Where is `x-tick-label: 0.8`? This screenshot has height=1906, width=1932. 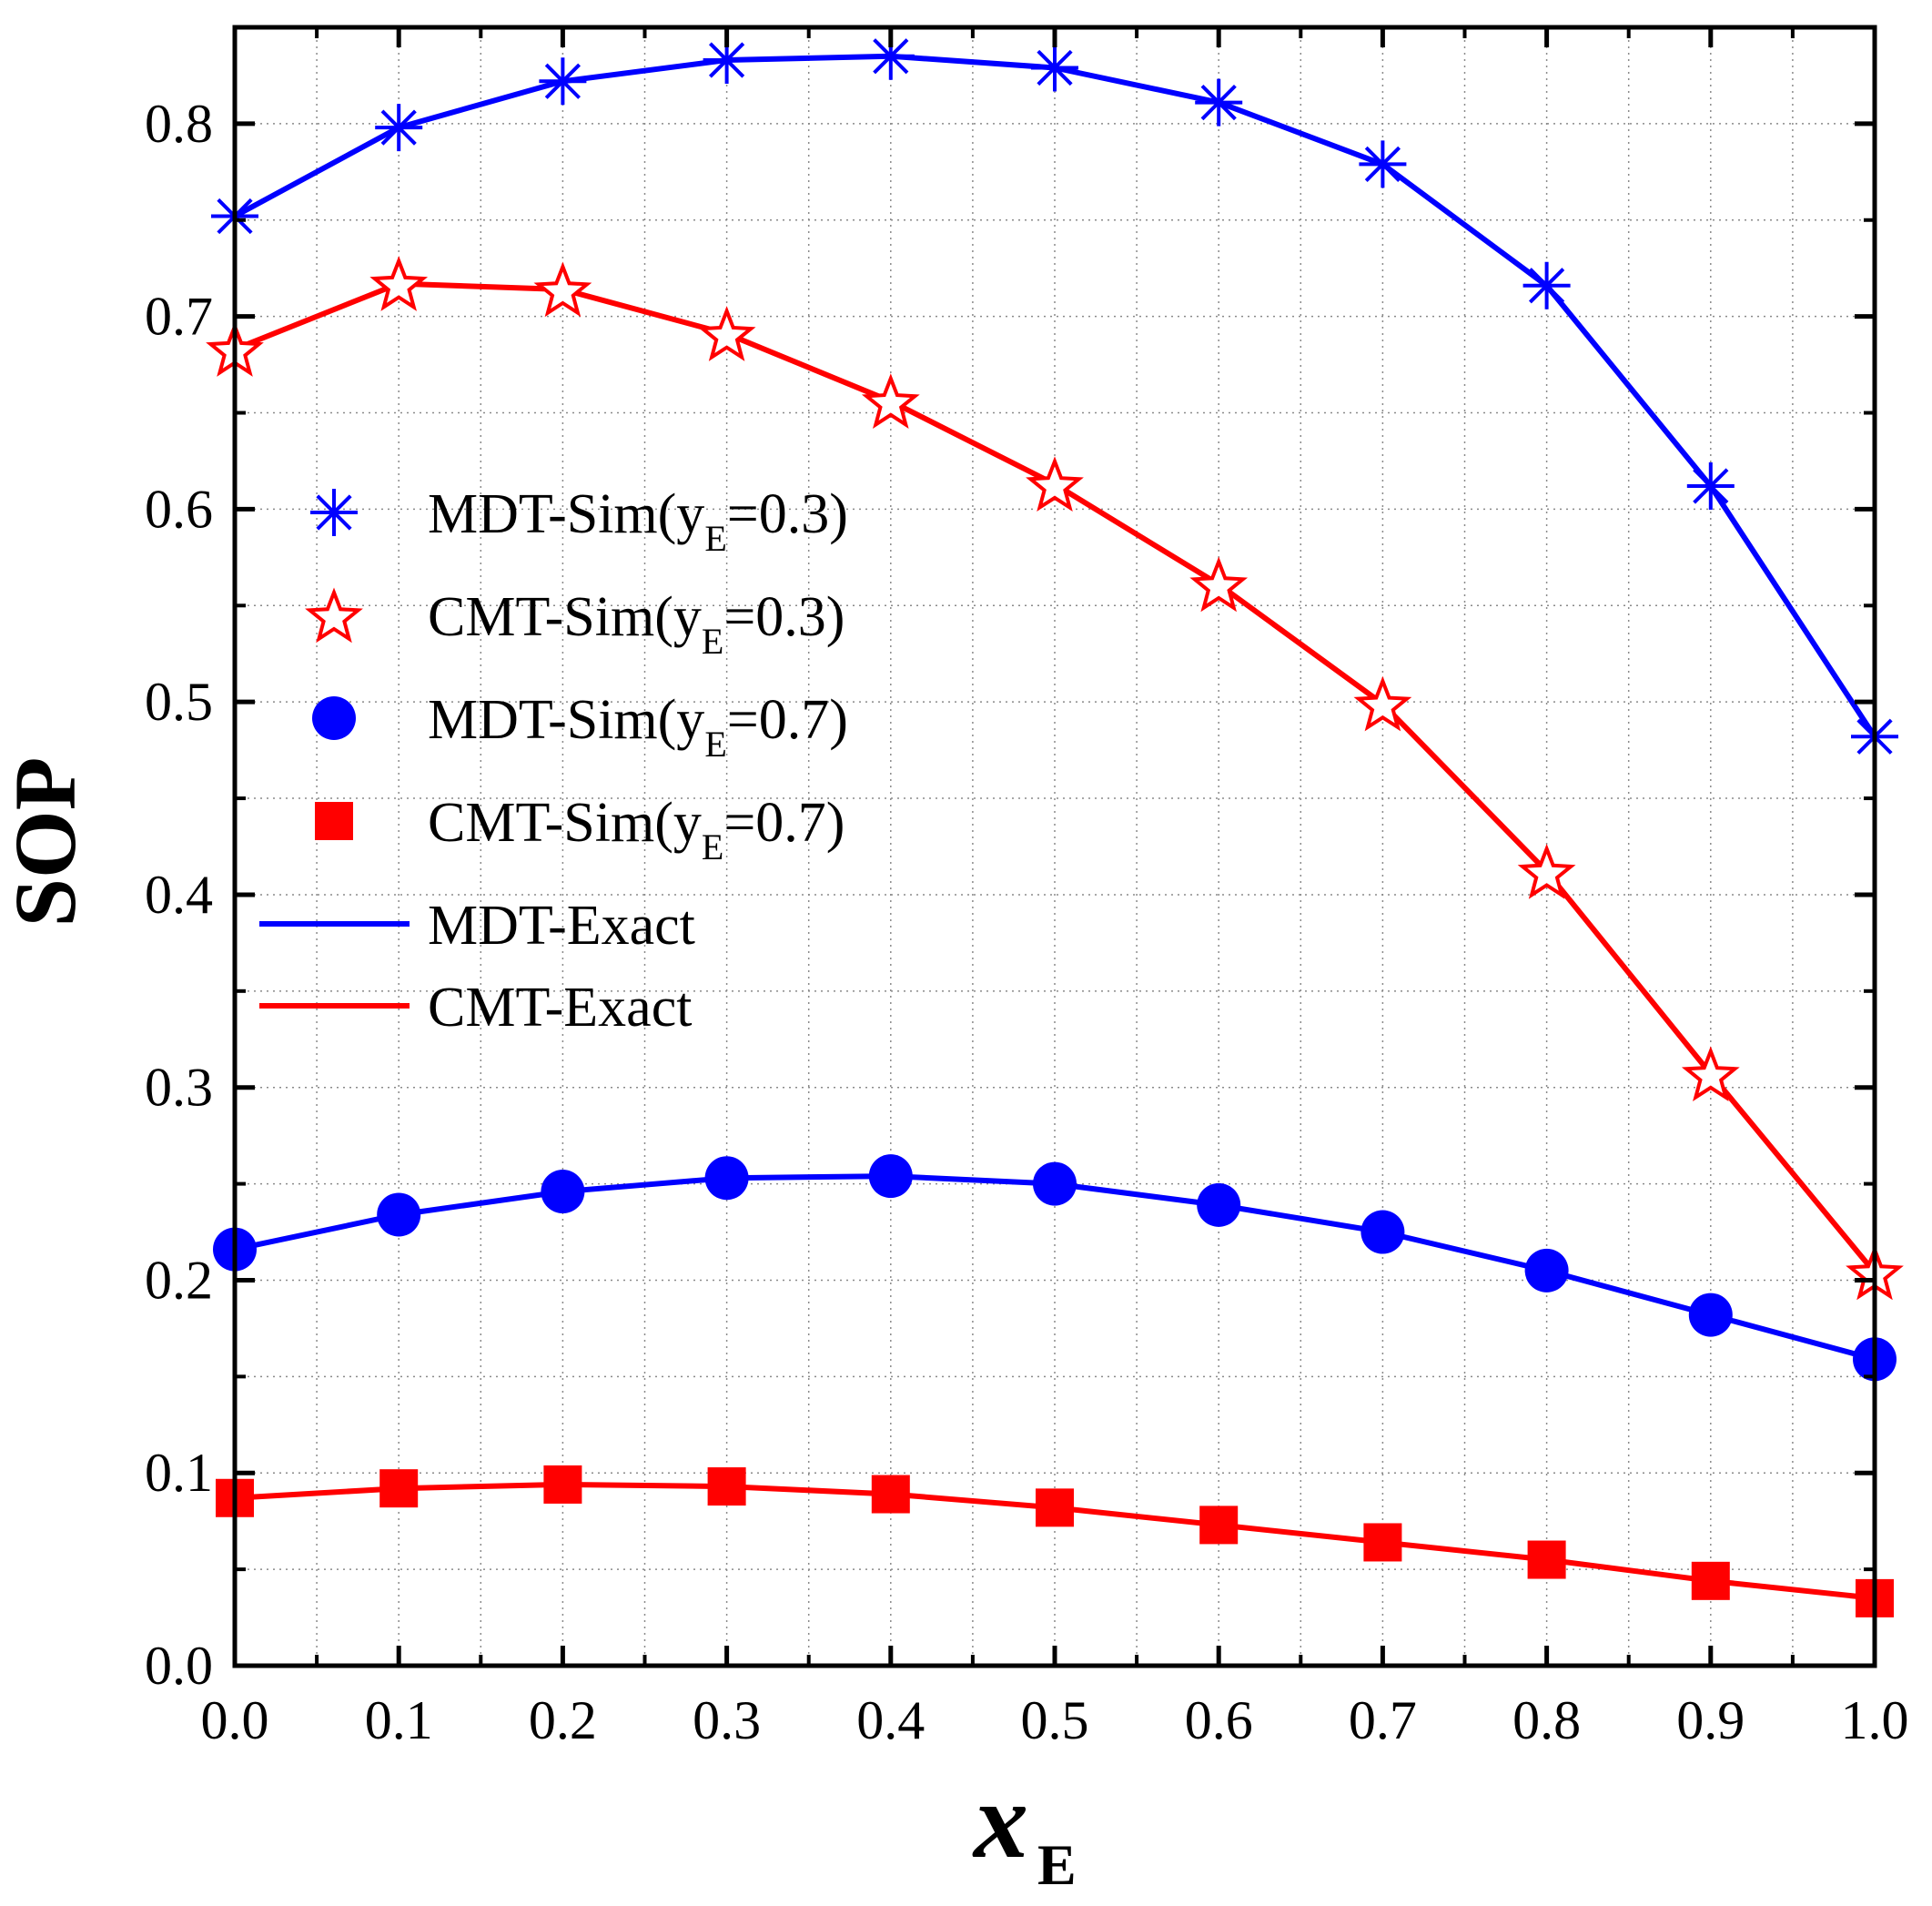
x-tick-label: 0.8 is located at coordinates (1546, 1720).